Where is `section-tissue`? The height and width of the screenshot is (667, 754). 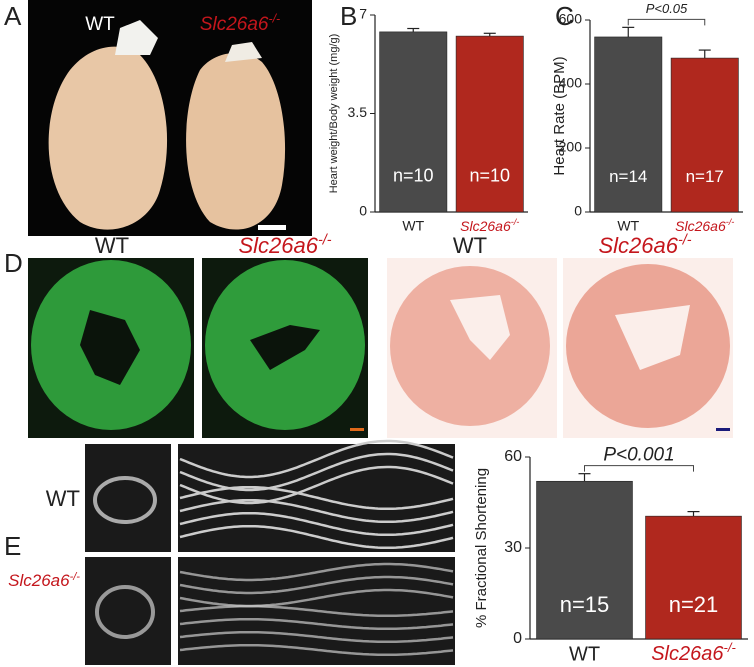
section-tissue is located at coordinates (470, 346).